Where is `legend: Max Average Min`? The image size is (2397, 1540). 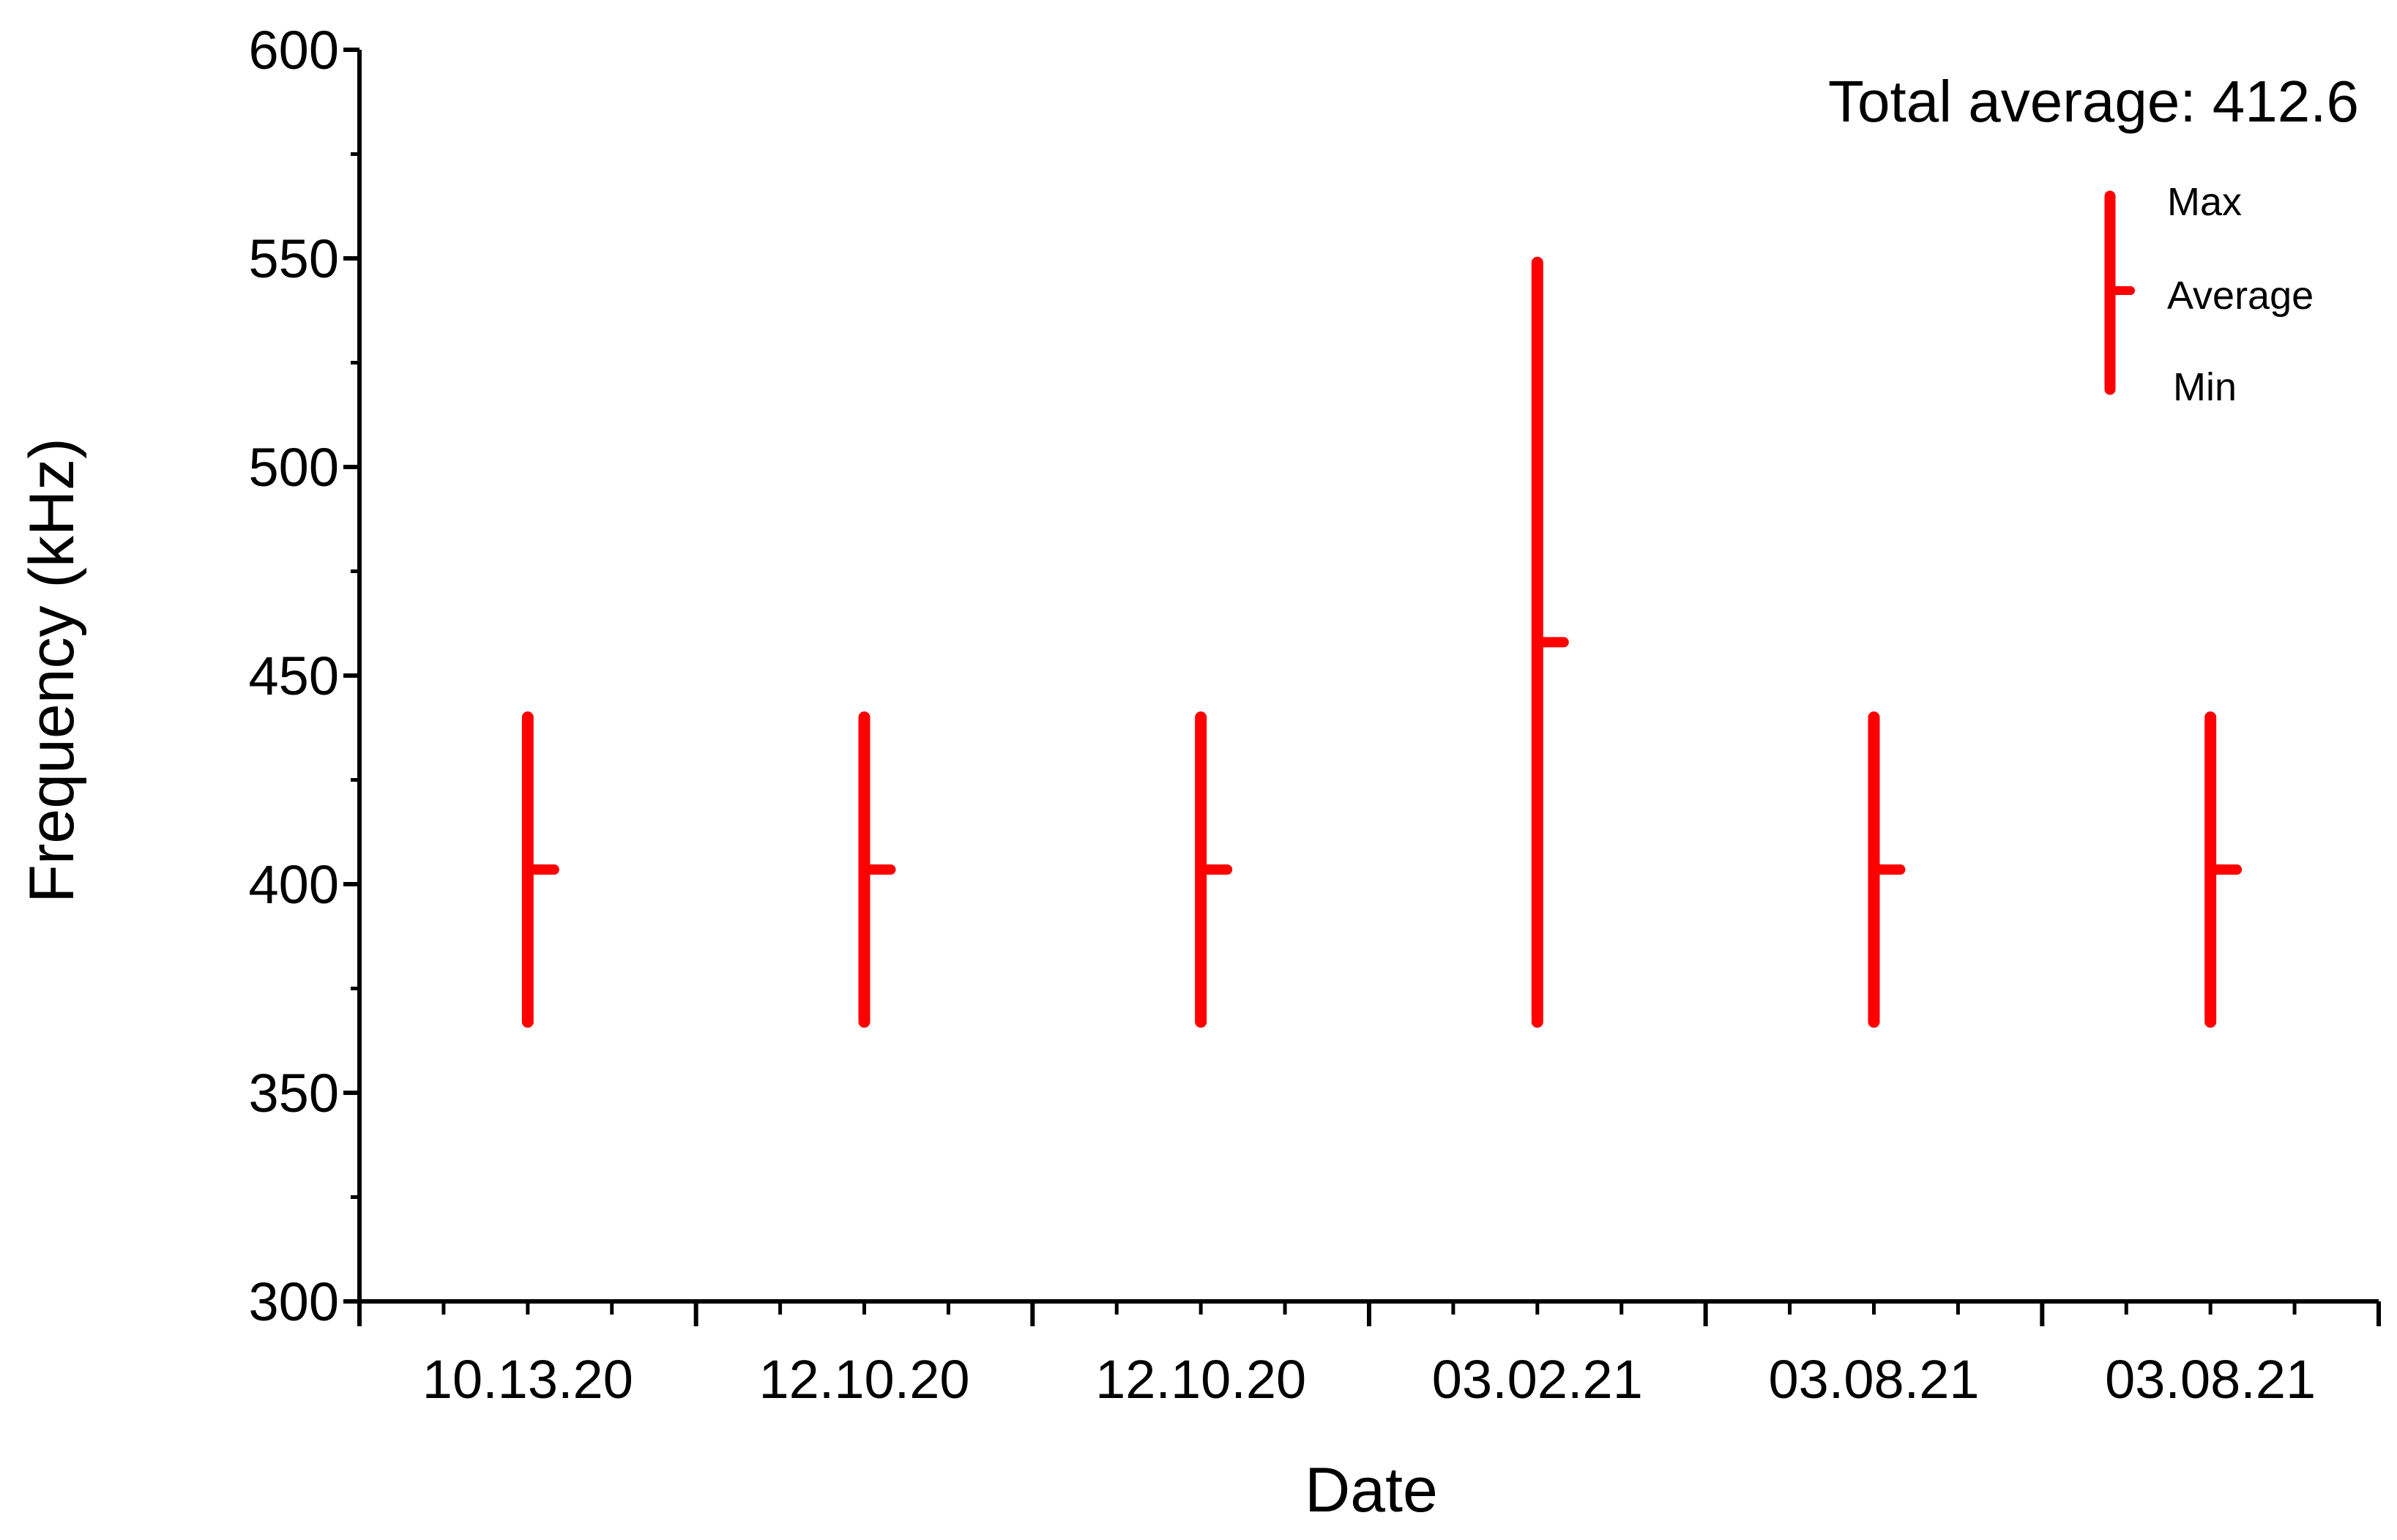 legend: Max Average Min is located at coordinates (2209, 294).